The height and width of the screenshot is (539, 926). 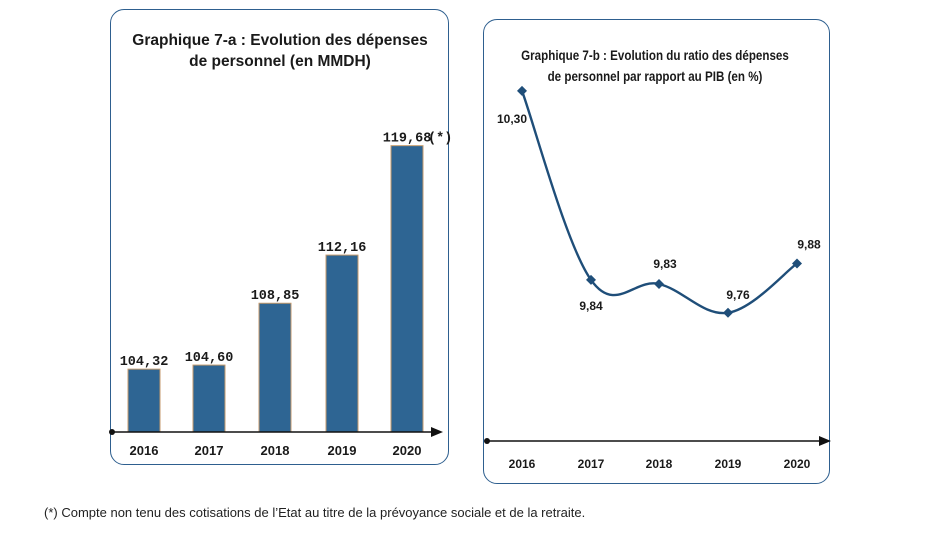 What do you see at coordinates (342, 343) in the screenshot?
I see `bar-2019` at bounding box center [342, 343].